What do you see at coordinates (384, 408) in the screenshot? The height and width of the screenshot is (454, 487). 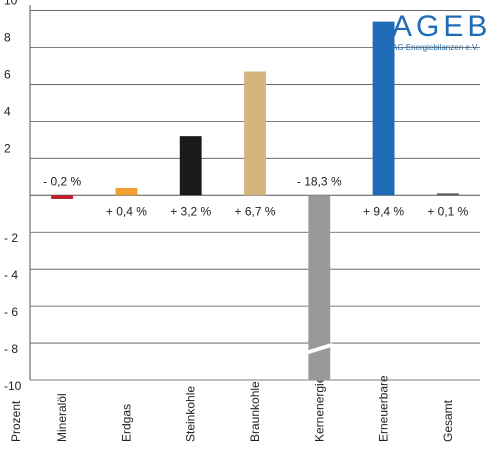 I see `x-tick-label: Erneuerbare` at bounding box center [384, 408].